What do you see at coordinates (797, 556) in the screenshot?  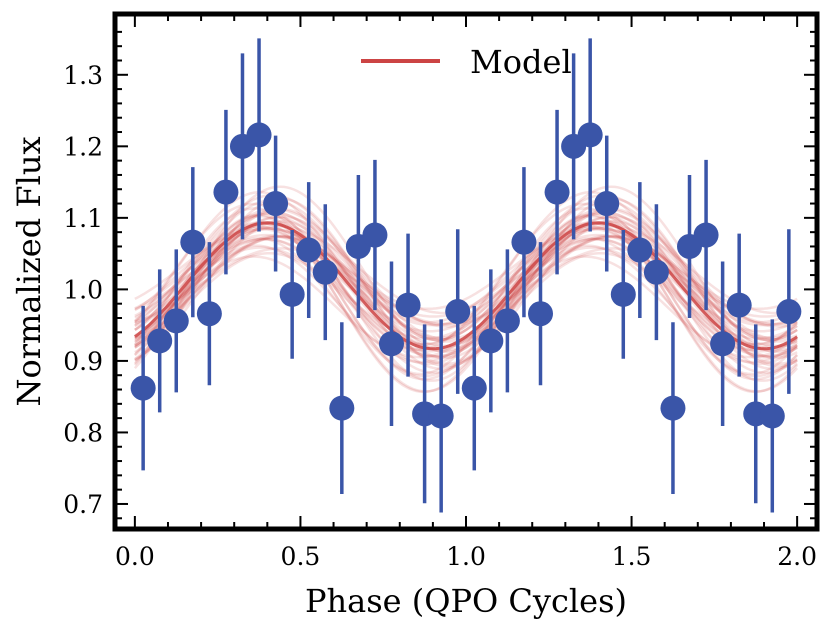 I see `x-tick-label: 2.0` at bounding box center [797, 556].